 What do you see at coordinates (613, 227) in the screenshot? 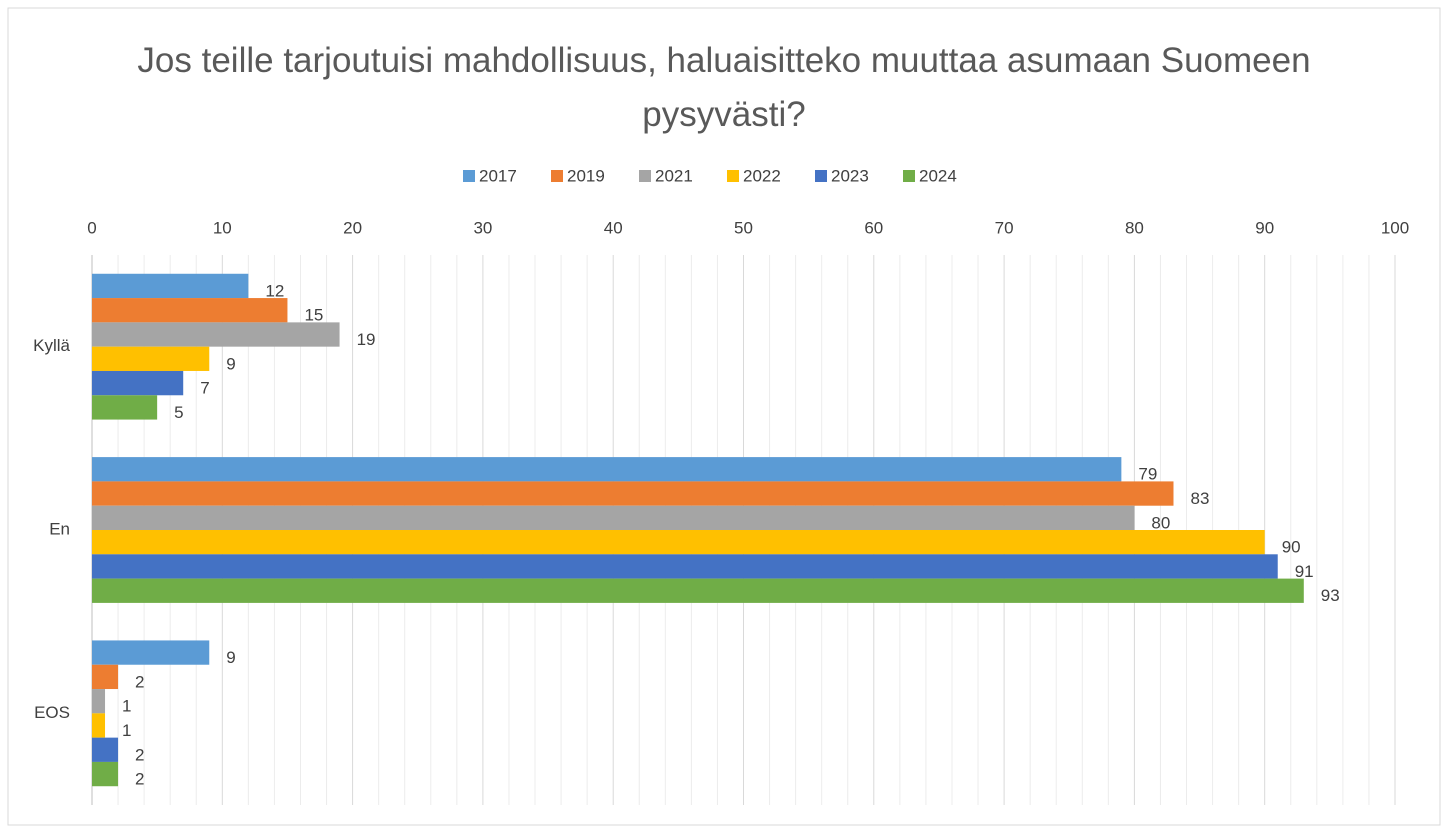
I see `x-tick-label: 40` at bounding box center [613, 227].